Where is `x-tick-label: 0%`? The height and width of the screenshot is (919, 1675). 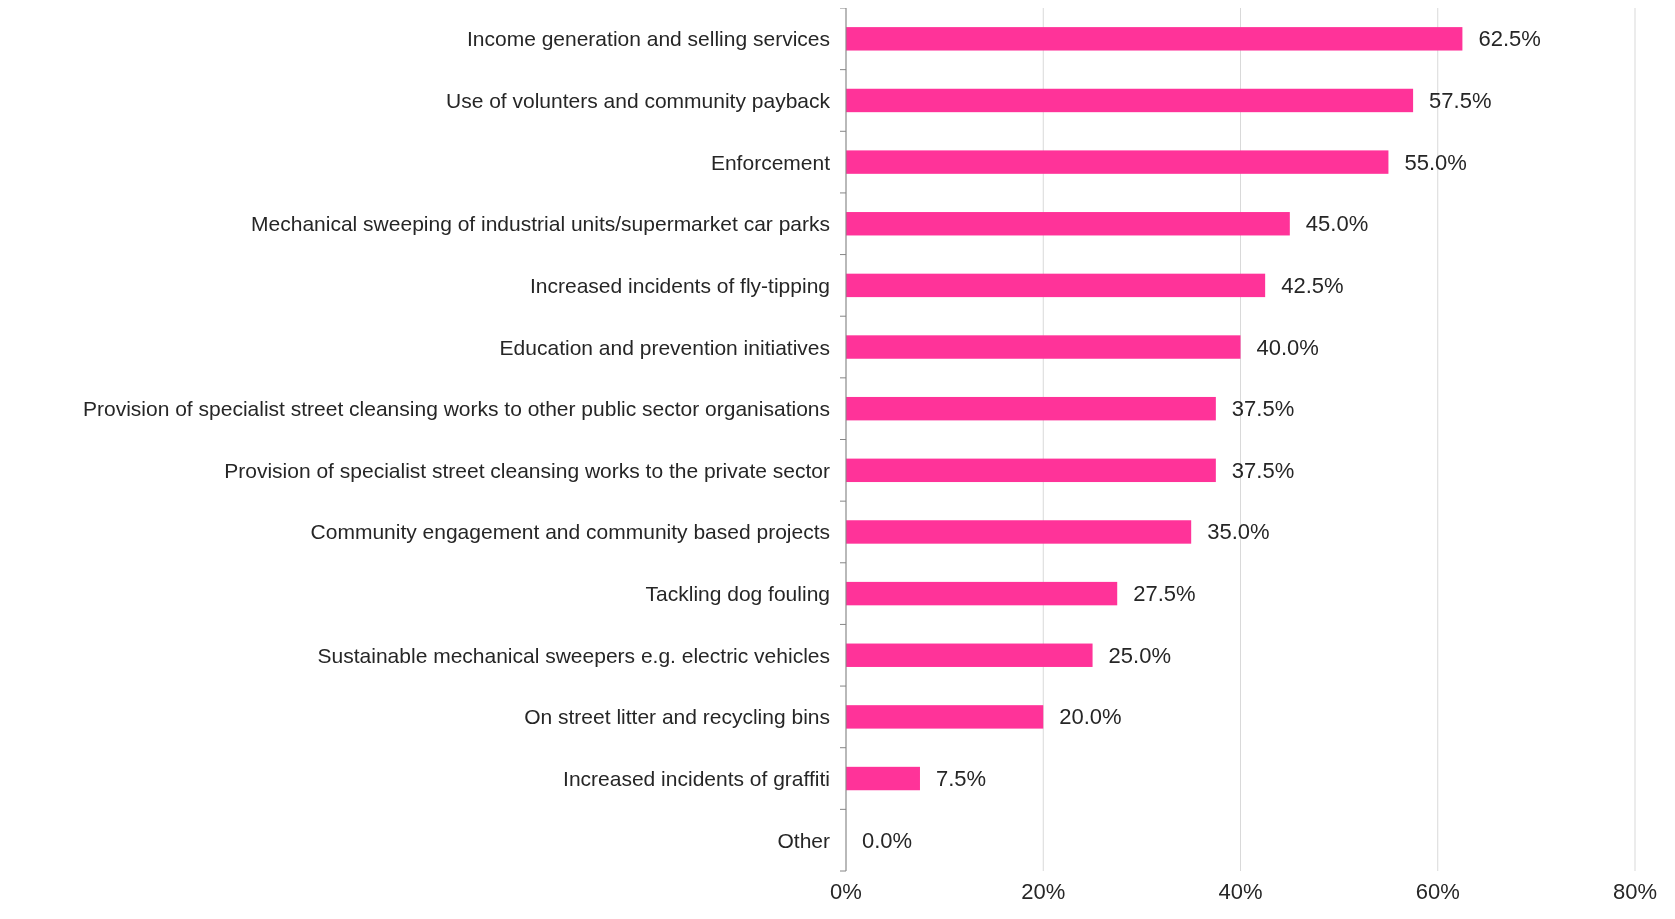
x-tick-label: 0% is located at coordinates (846, 891).